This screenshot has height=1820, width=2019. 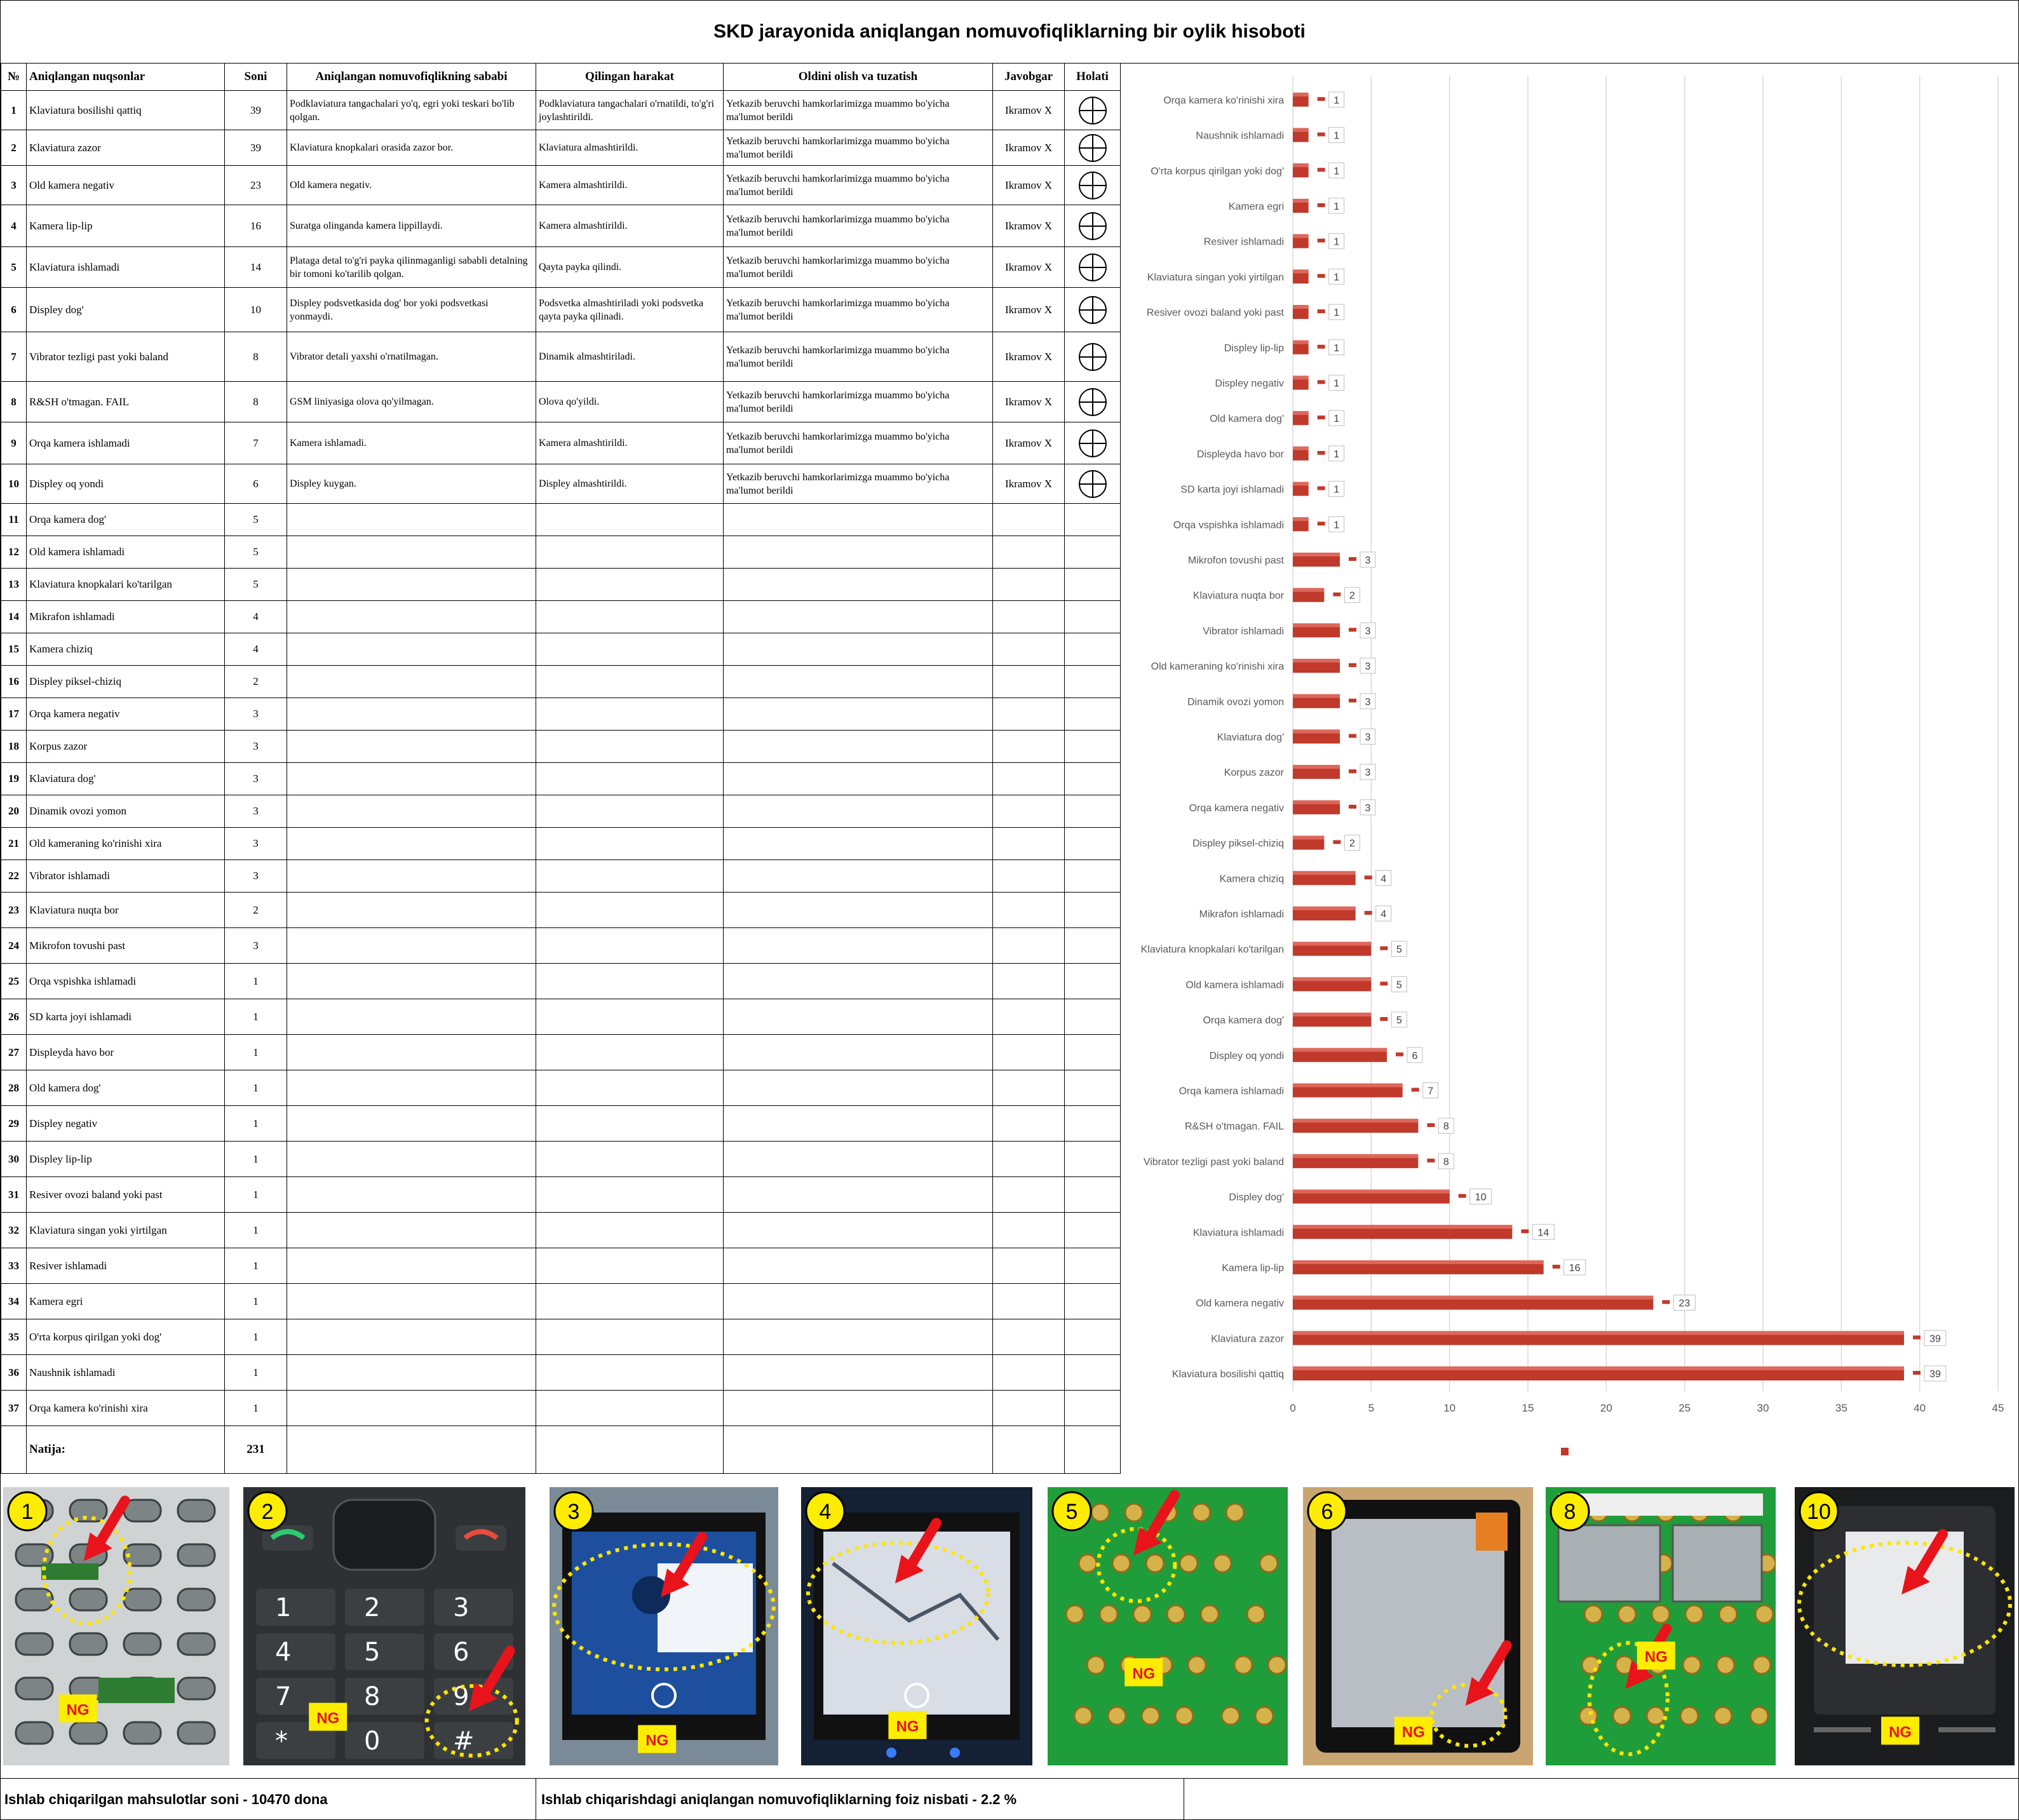 I want to click on table-row: 37 Orqa kamera ko'rinishi xira 1, so click(x=561, y=1408).